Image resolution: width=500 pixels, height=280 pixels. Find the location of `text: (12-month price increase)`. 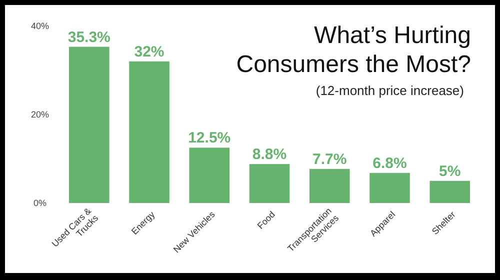

text: (12-month price increase) is located at coordinates (390, 90).